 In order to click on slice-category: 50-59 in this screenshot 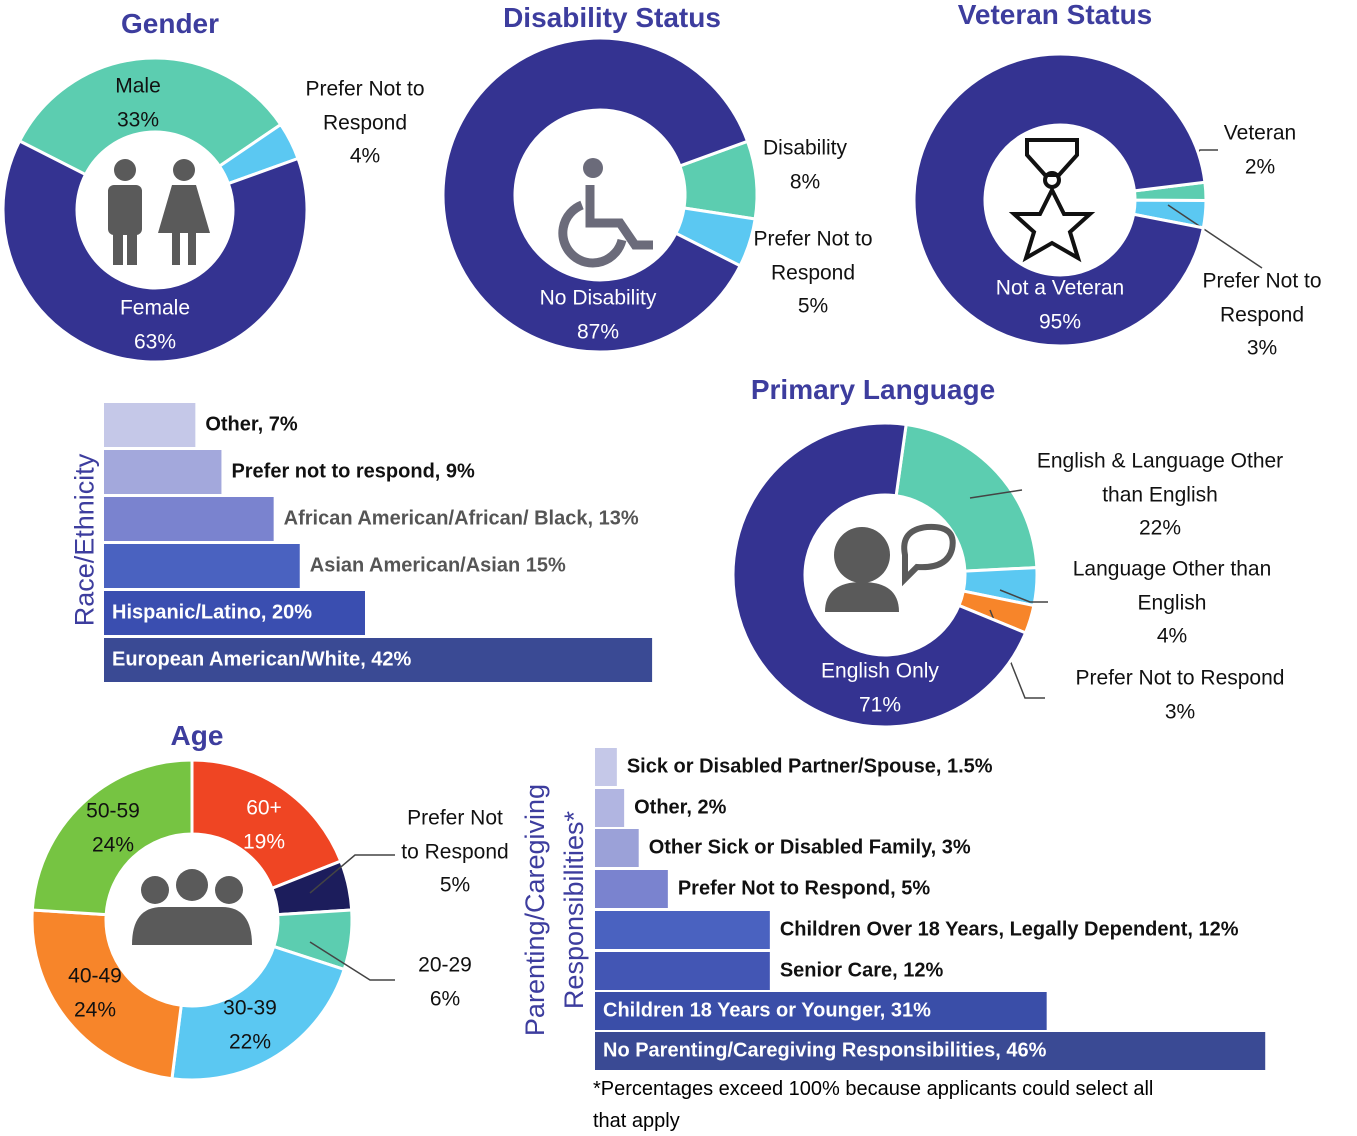, I will do `click(113, 811)`.